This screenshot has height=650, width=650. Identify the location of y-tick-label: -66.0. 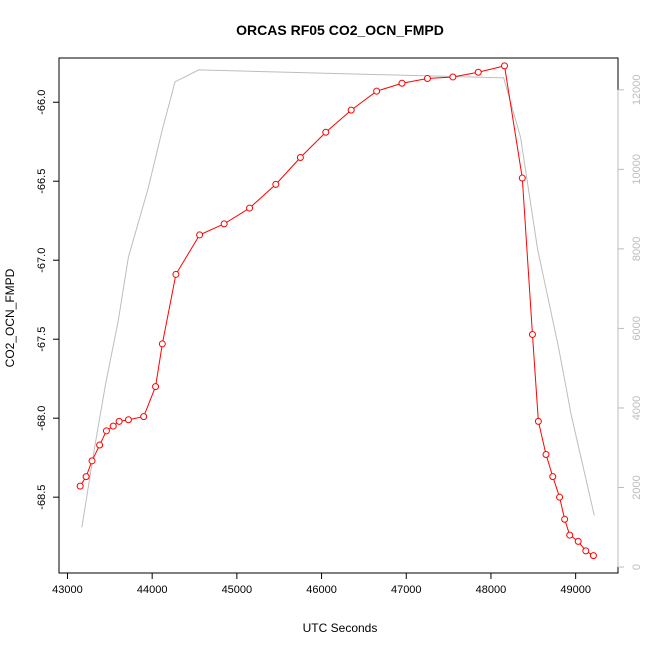
(42, 102).